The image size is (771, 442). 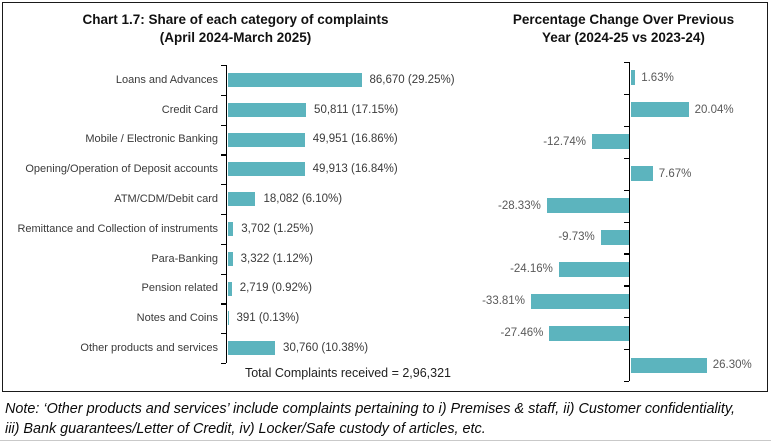 What do you see at coordinates (303, 199) in the screenshot?
I see `value-label: 18,082 (6.10%)` at bounding box center [303, 199].